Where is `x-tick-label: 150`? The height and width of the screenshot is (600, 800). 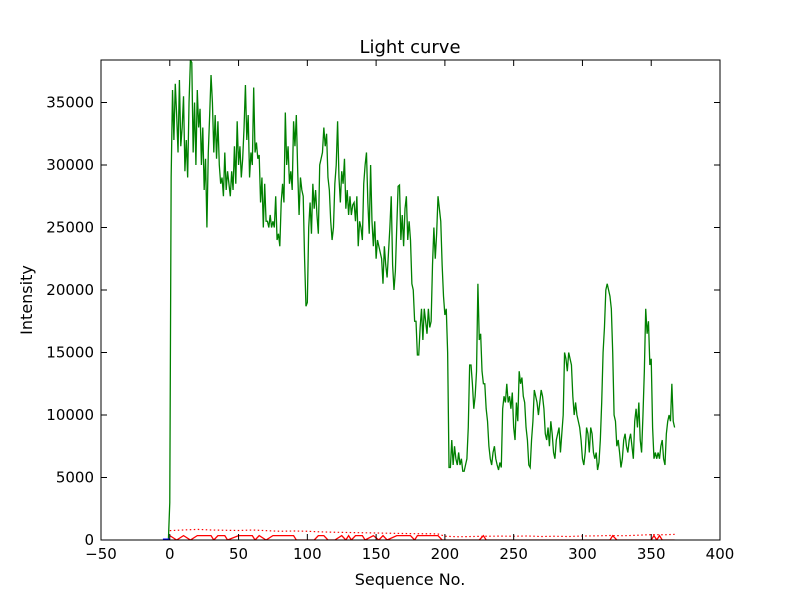
x-tick-label: 150 is located at coordinates (376, 554).